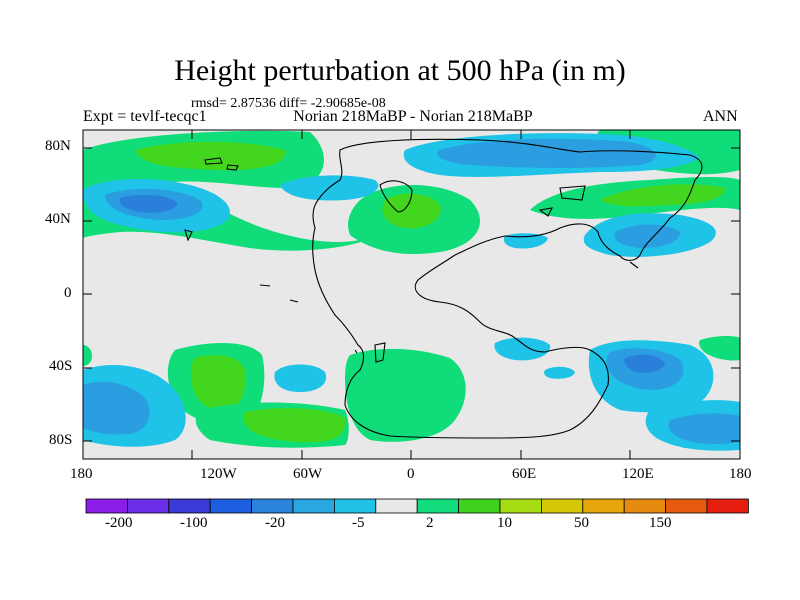  What do you see at coordinates (740, 474) in the screenshot?
I see `lon-label-180e: 180` at bounding box center [740, 474].